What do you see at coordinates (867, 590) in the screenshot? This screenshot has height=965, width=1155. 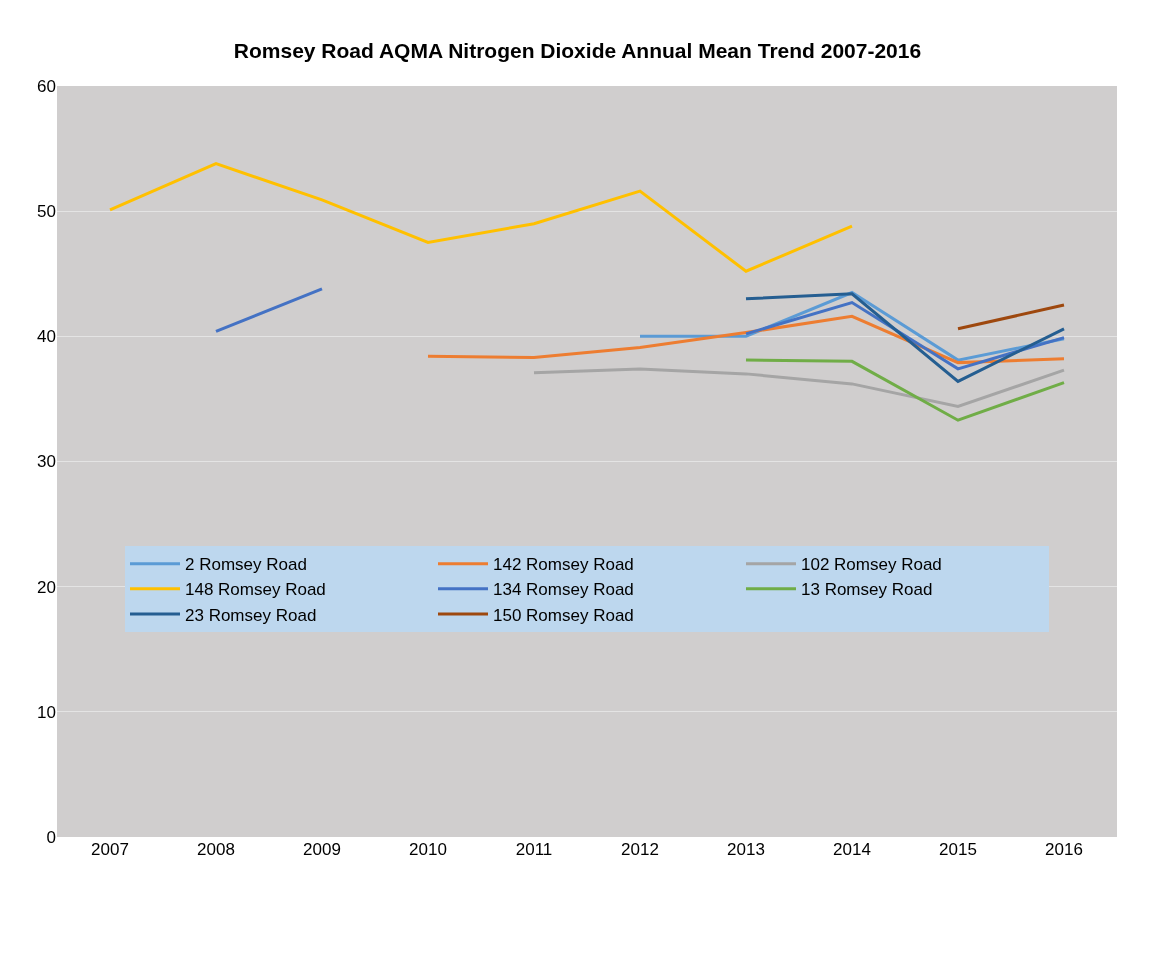 I see `legend-label: 13 Romsey Road` at bounding box center [867, 590].